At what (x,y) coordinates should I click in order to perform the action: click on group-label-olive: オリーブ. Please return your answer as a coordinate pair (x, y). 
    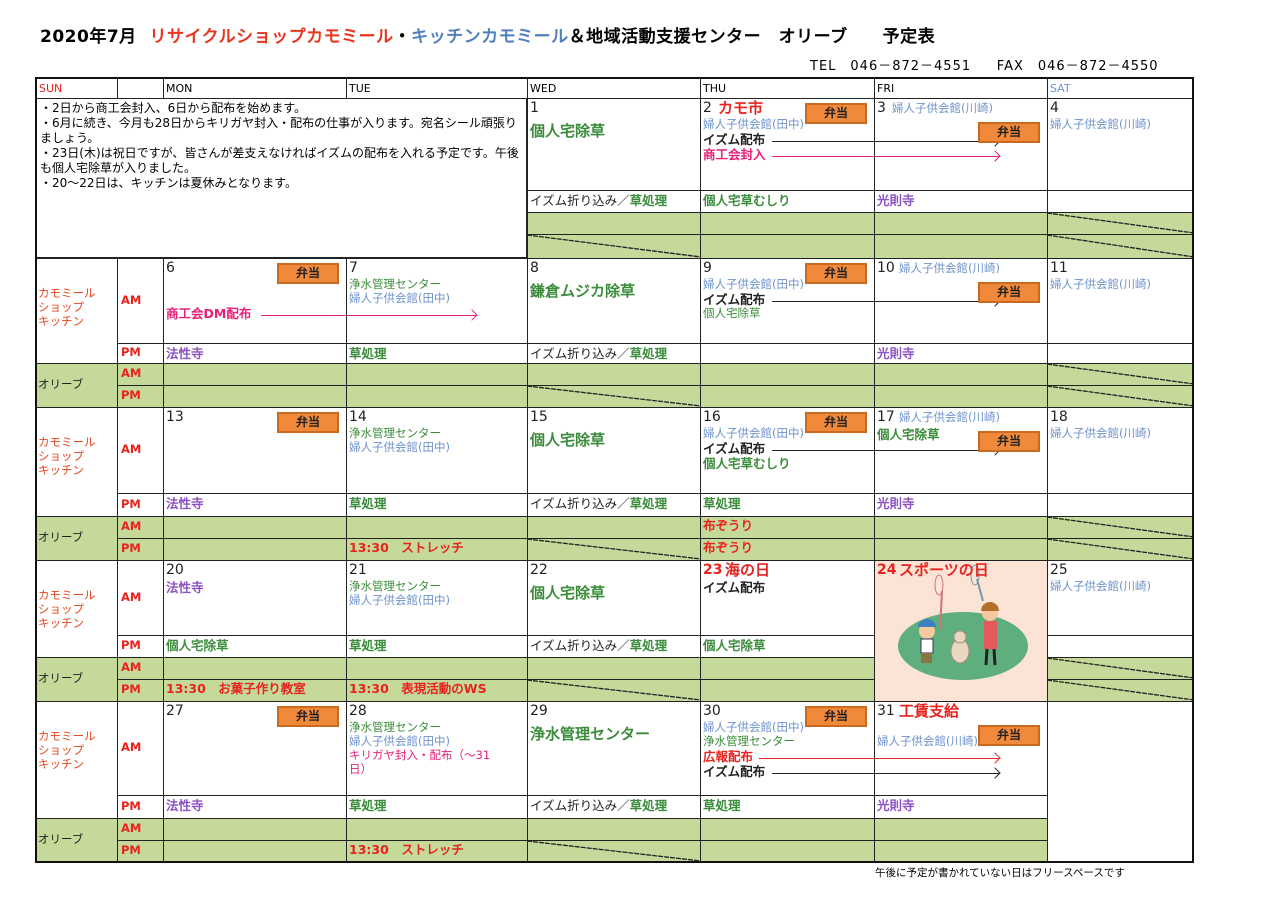
    Looking at the image, I should click on (77, 538).